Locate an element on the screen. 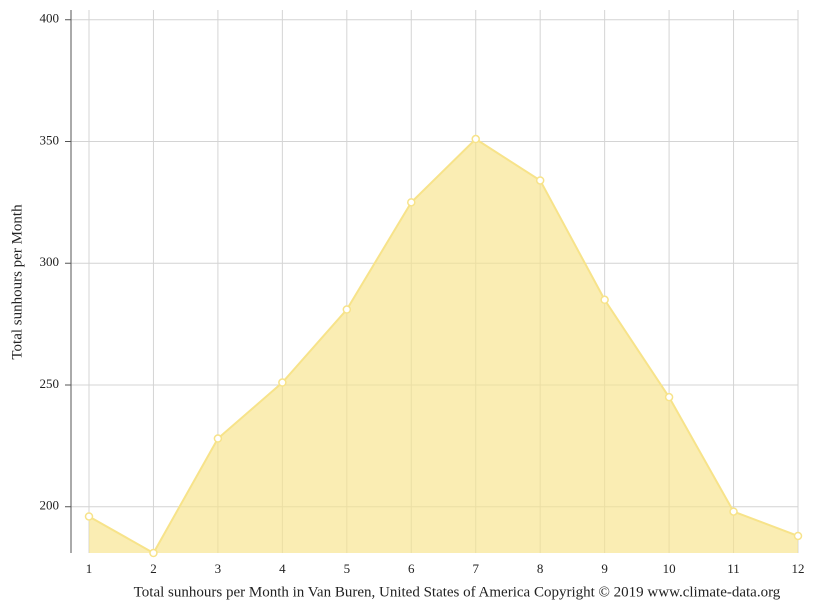 The width and height of the screenshot is (815, 616). x-tick-label: 9 is located at coordinates (604, 568).